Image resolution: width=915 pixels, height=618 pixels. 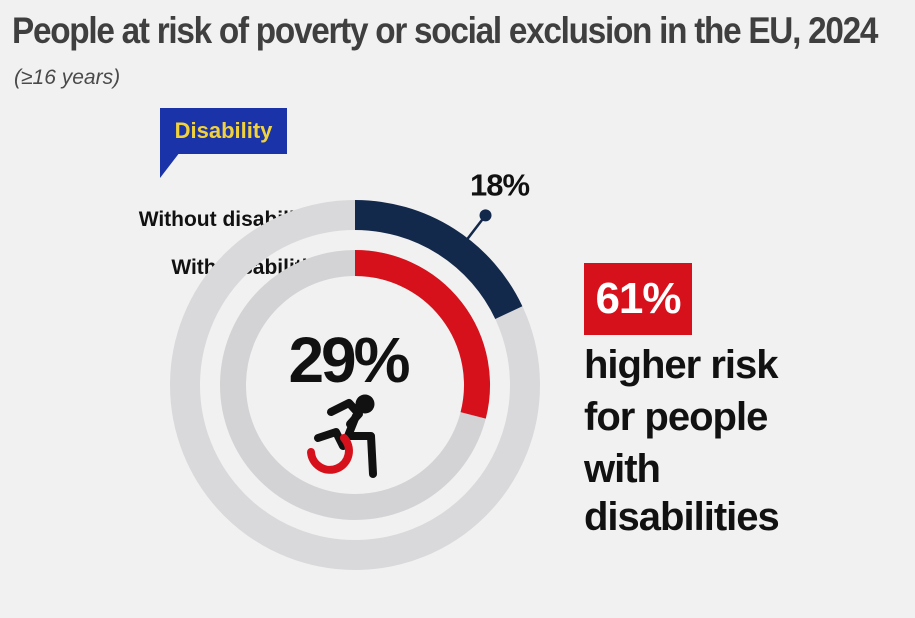 I want to click on value-pin-dot, so click(x=485, y=215).